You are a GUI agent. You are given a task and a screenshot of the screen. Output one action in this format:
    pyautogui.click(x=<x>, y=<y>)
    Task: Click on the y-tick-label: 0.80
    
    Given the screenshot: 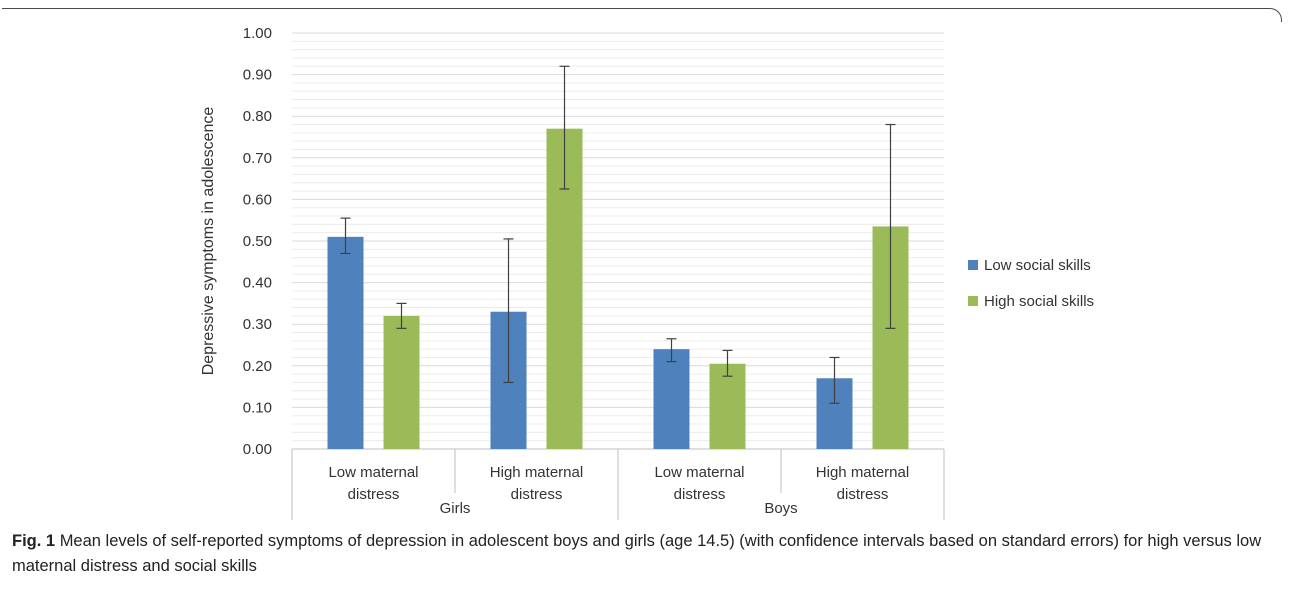 What is the action you would take?
    pyautogui.click(x=257, y=116)
    